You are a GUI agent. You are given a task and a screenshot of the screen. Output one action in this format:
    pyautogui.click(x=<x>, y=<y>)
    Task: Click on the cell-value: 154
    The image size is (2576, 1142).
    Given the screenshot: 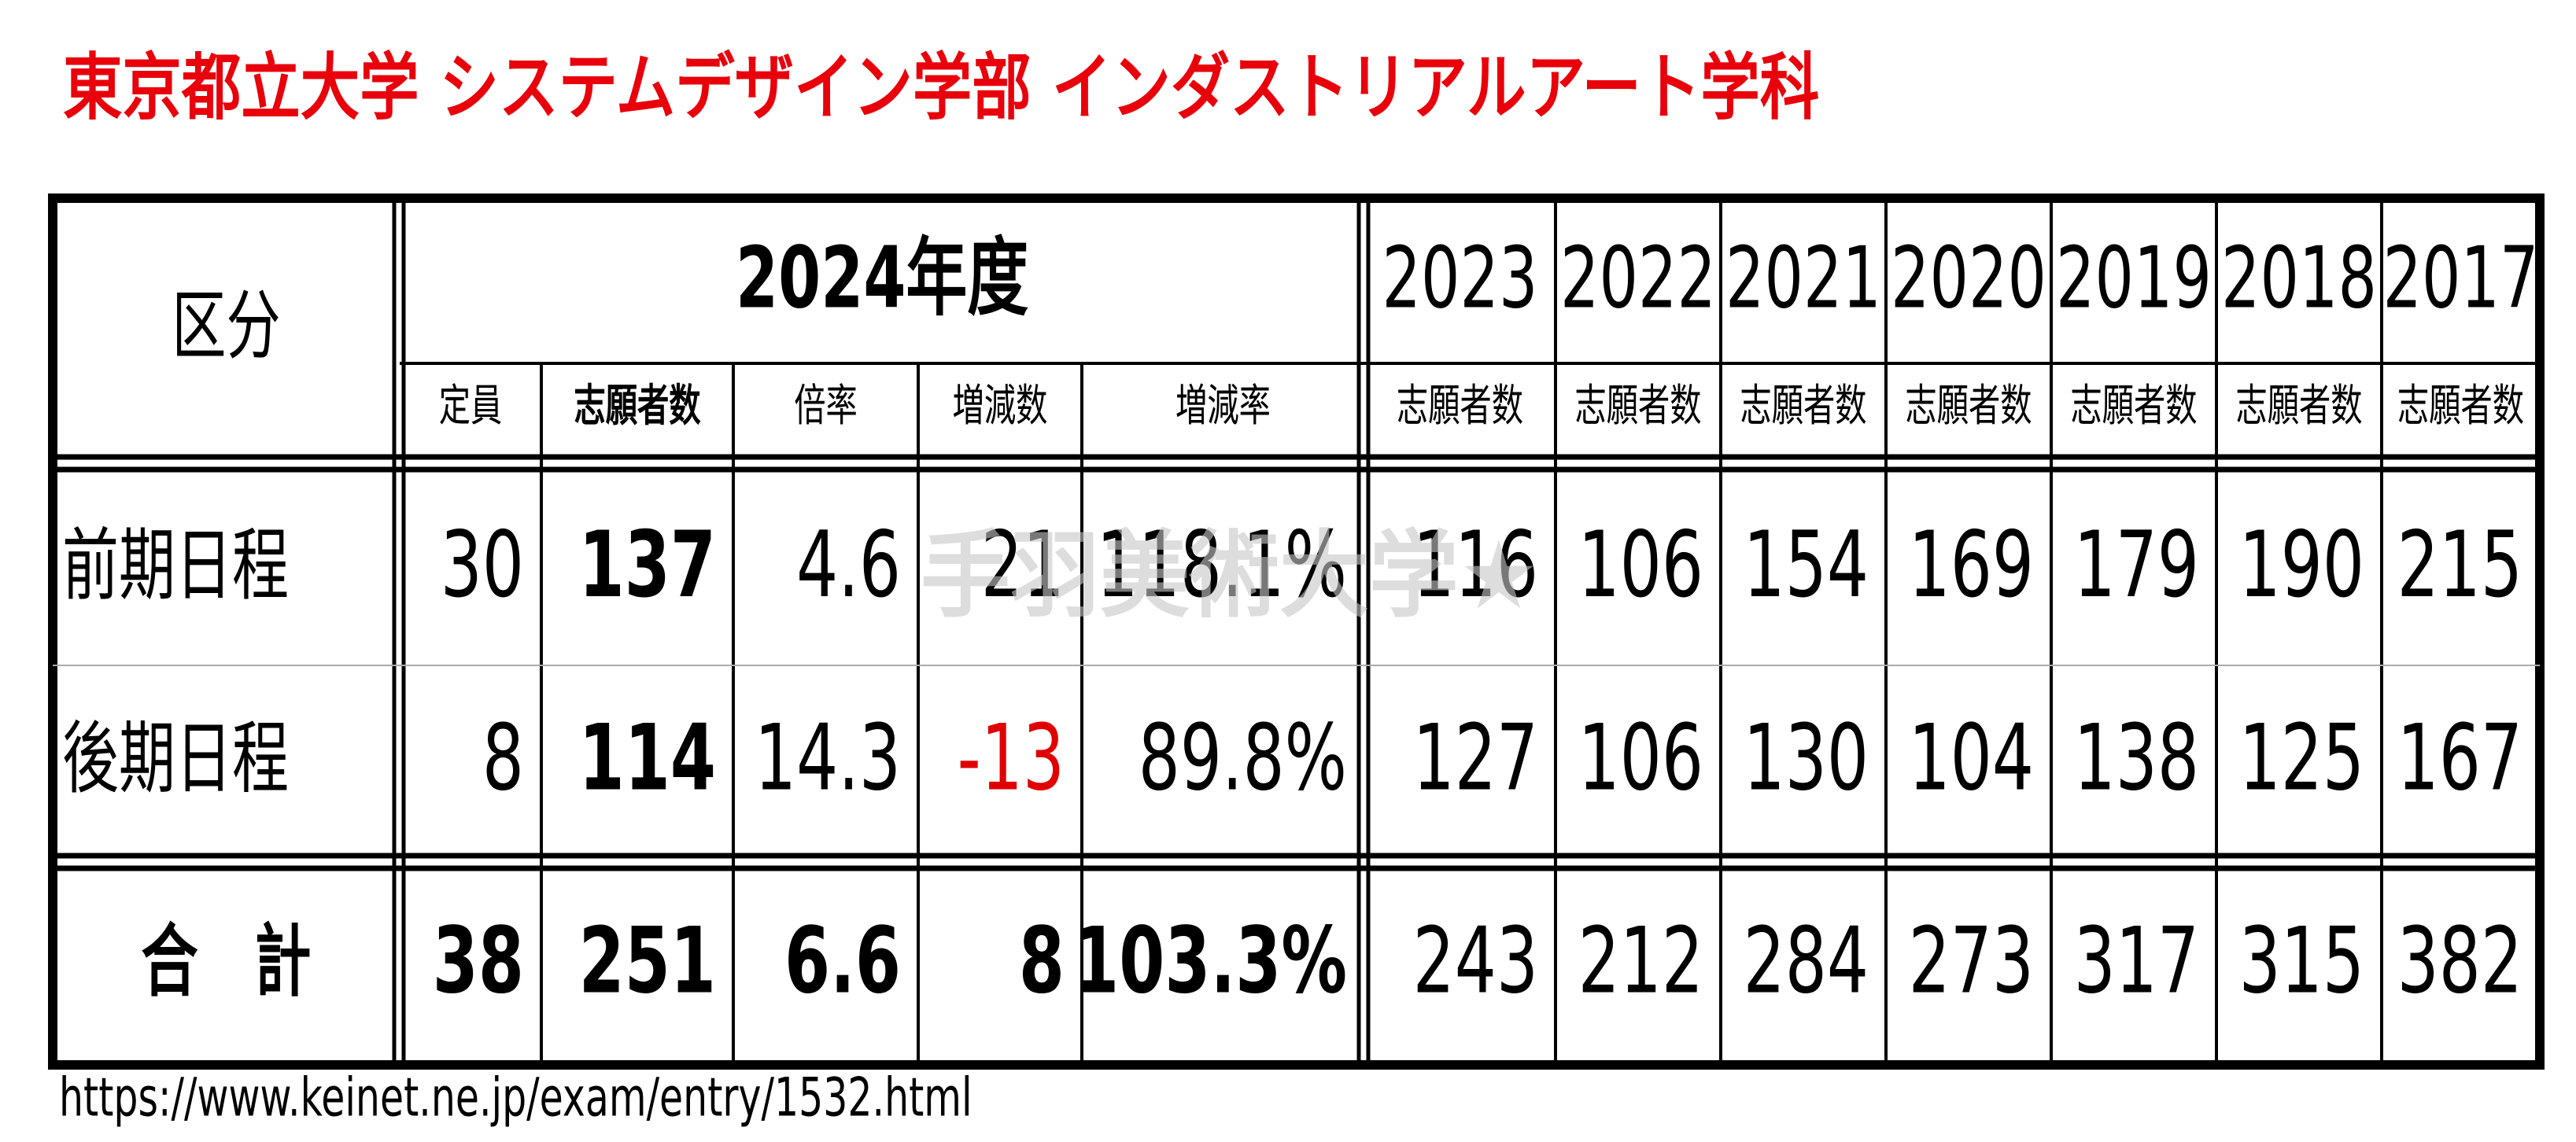 What is the action you would take?
    pyautogui.click(x=1807, y=564)
    